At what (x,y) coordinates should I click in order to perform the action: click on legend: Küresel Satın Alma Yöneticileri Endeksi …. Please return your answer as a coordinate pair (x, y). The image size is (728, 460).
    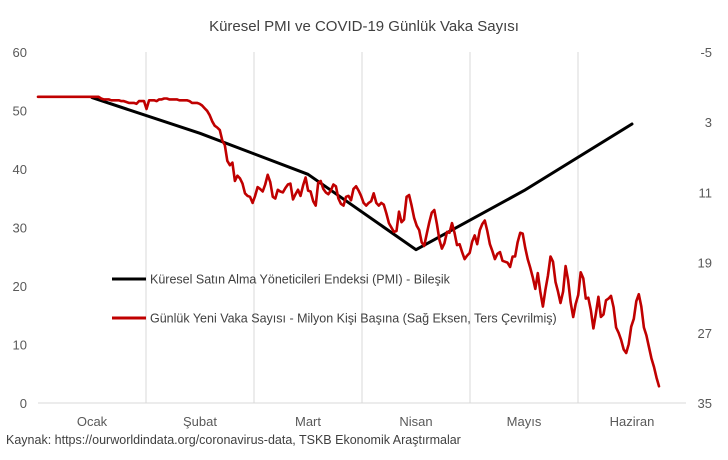
    Looking at the image, I should click on (334, 299).